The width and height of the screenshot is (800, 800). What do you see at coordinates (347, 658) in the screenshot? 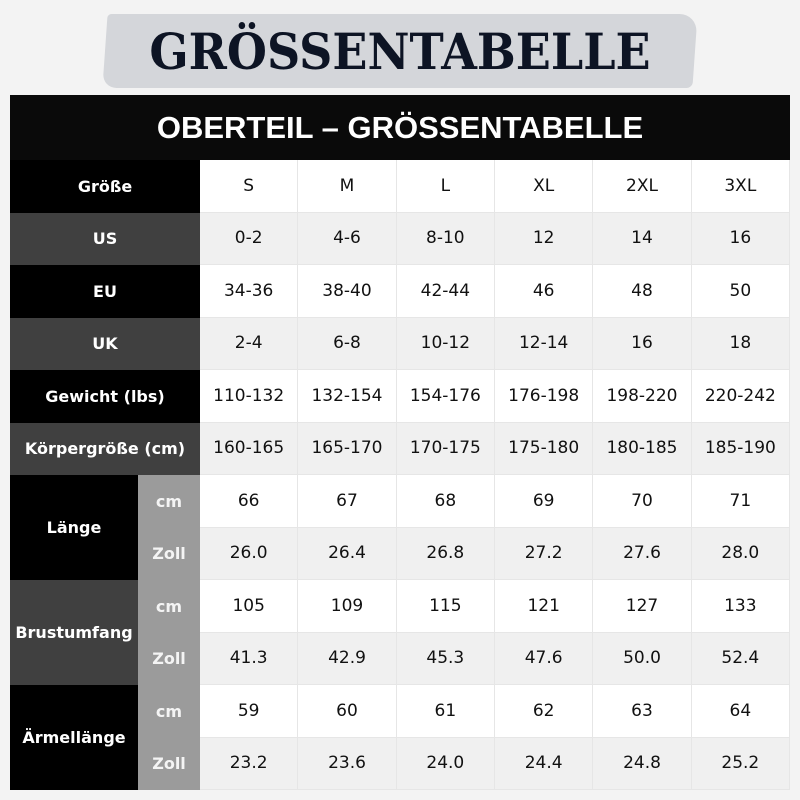
I see `table-cell: 42.9` at bounding box center [347, 658].